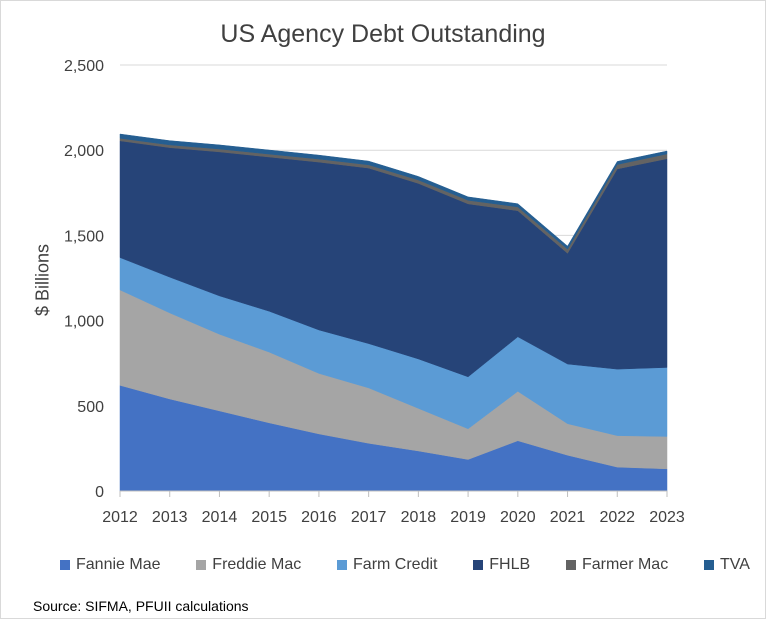  What do you see at coordinates (120, 517) in the screenshot?
I see `x-tick-label: 2012` at bounding box center [120, 517].